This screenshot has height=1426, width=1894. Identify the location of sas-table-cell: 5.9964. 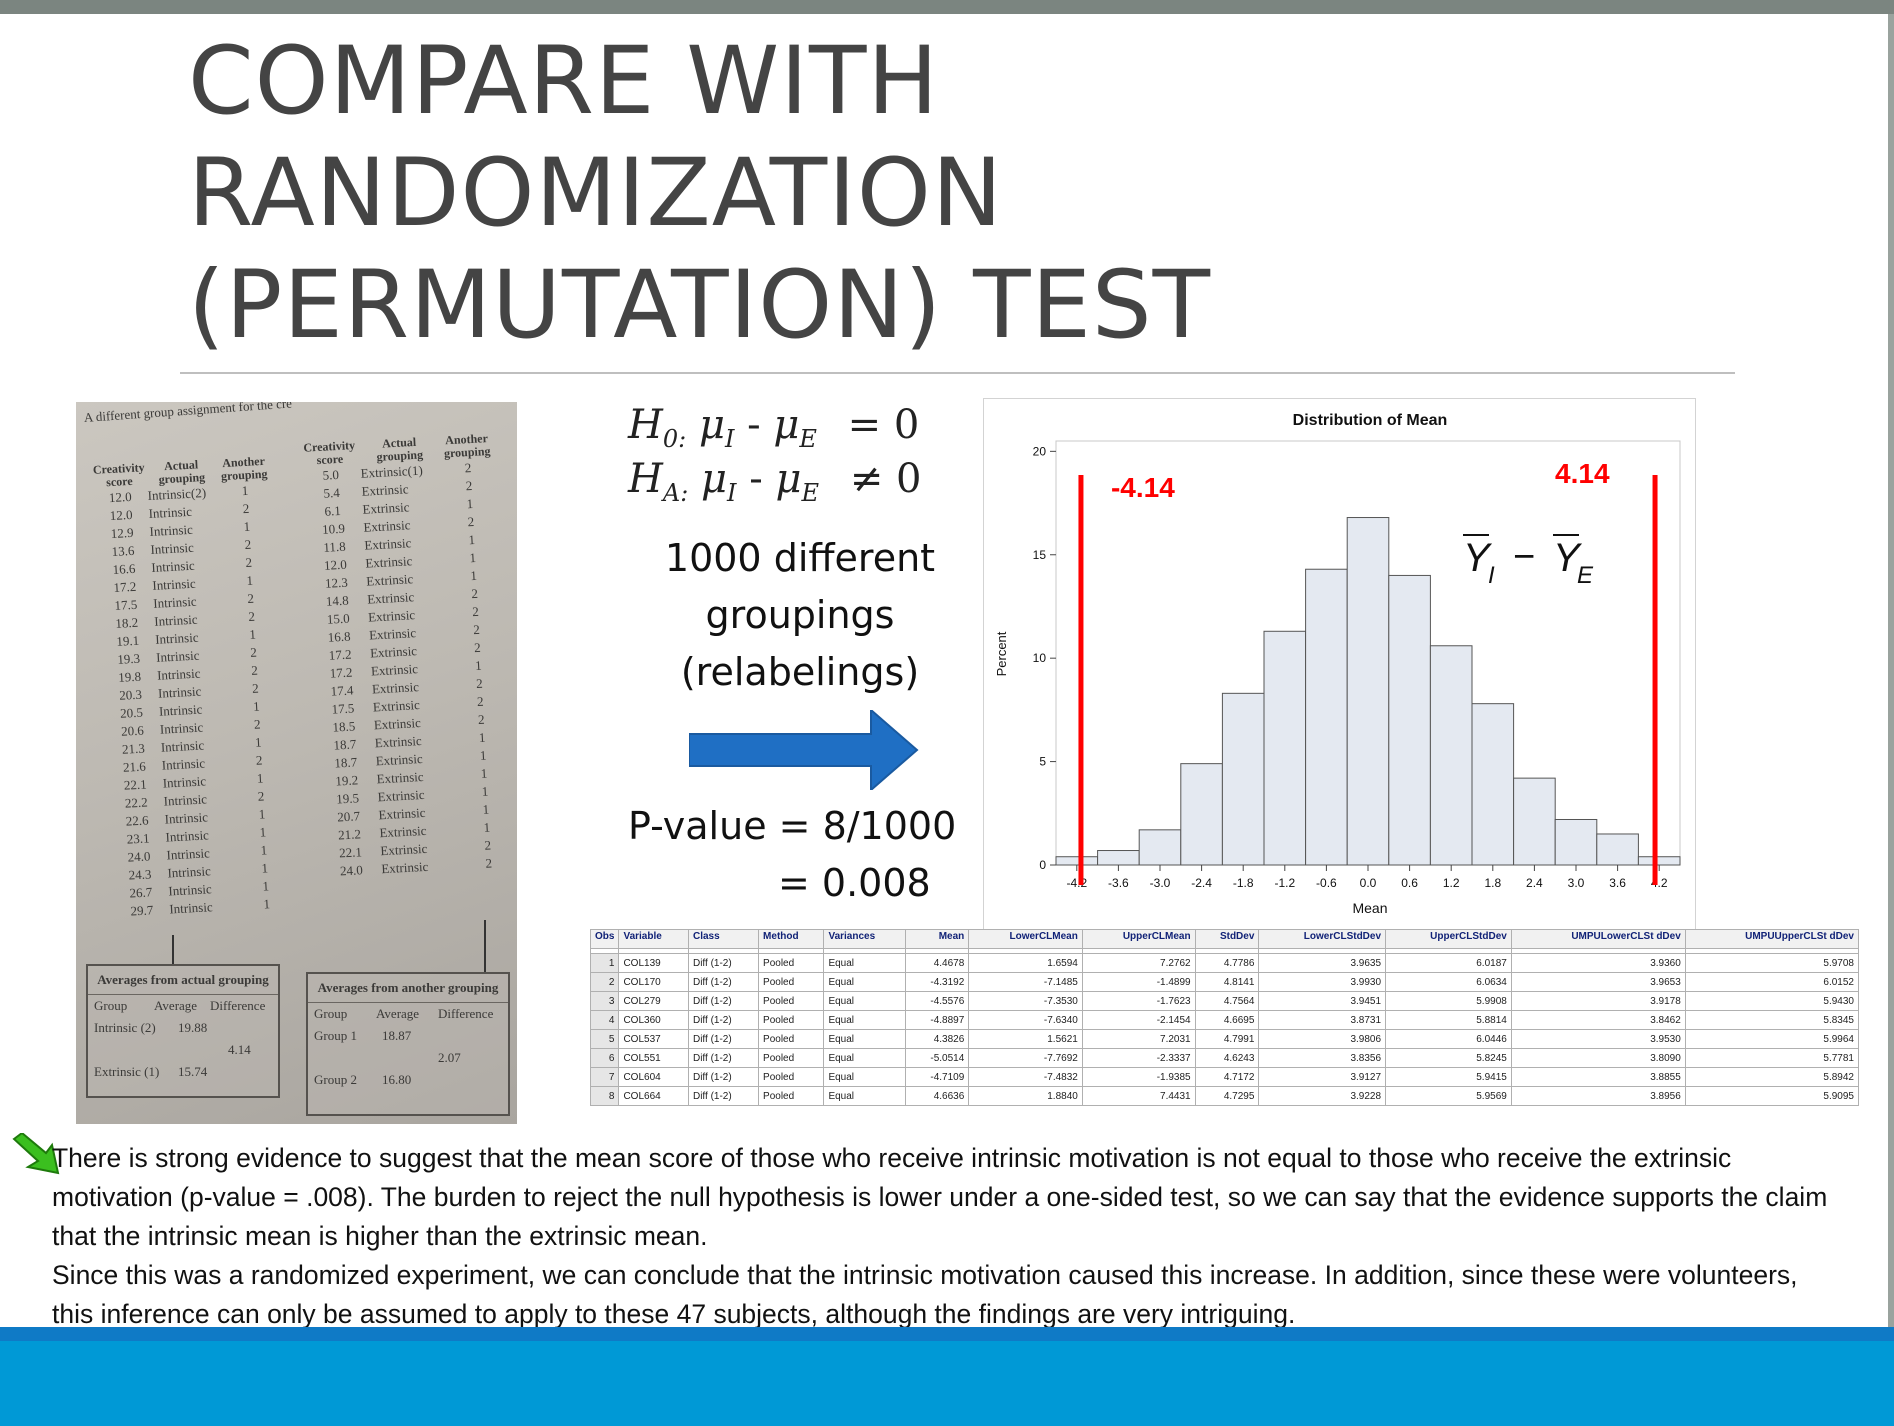
(1772, 1039).